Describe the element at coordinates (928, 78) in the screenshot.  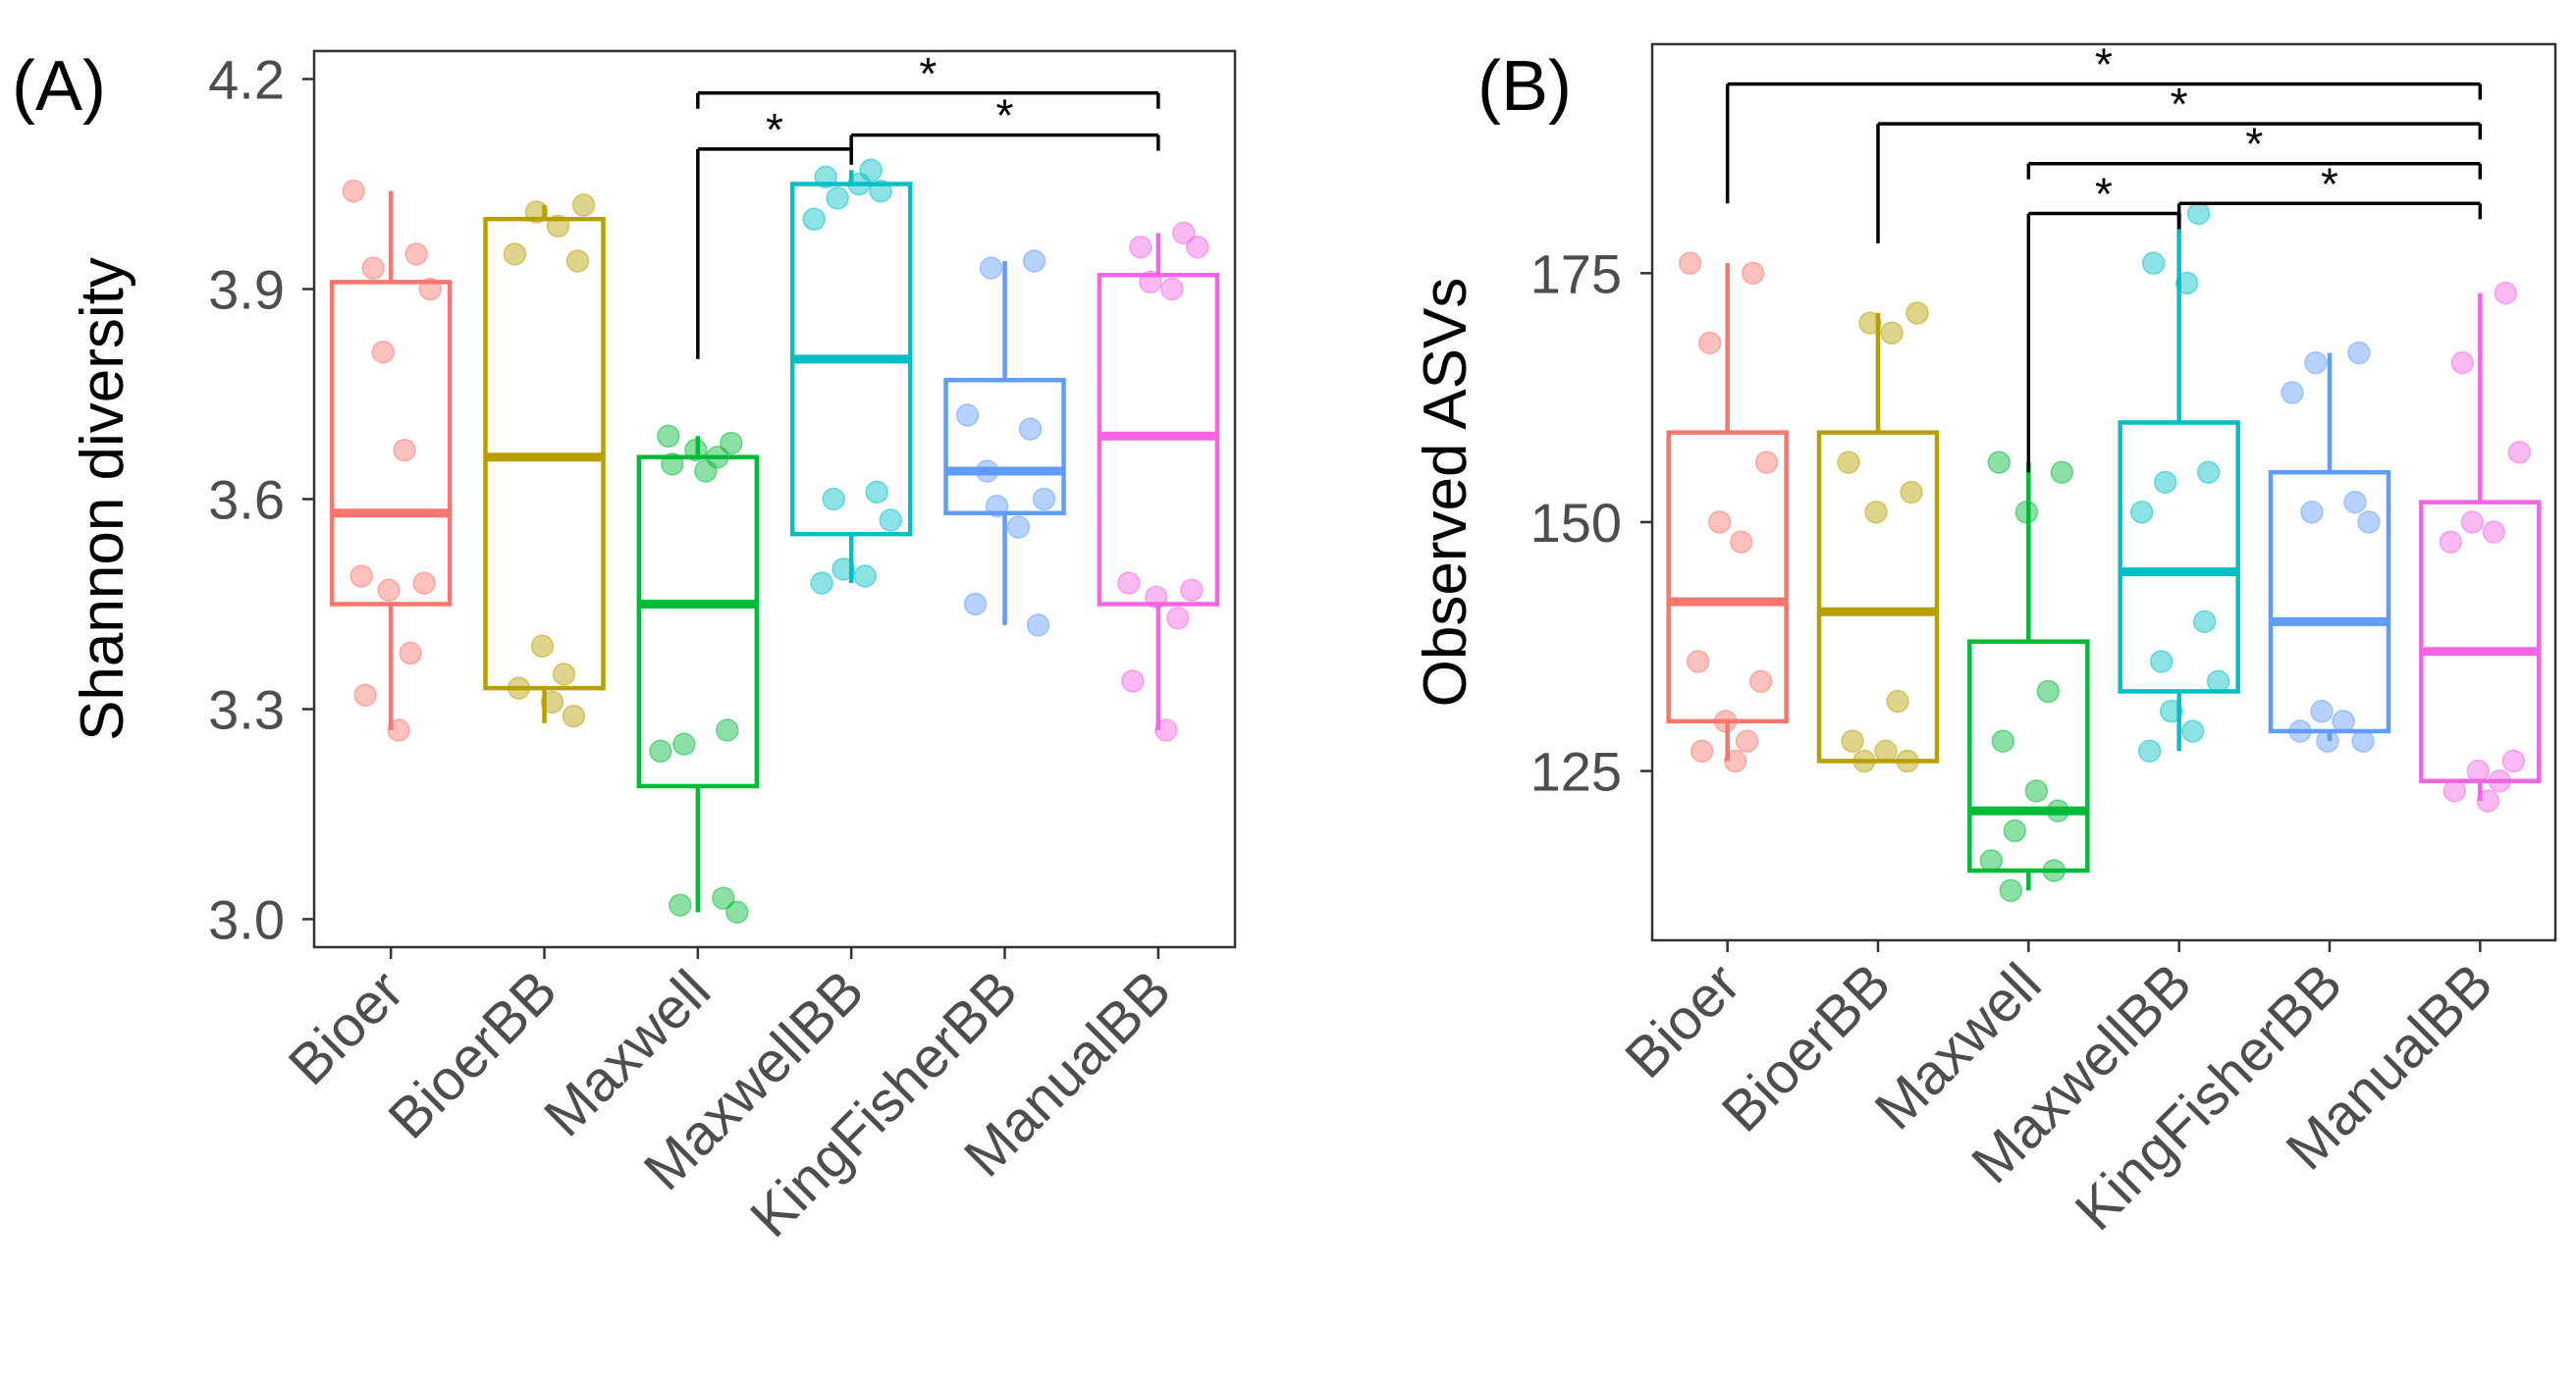
I see `panel-a-significance-bracket: *` at that location.